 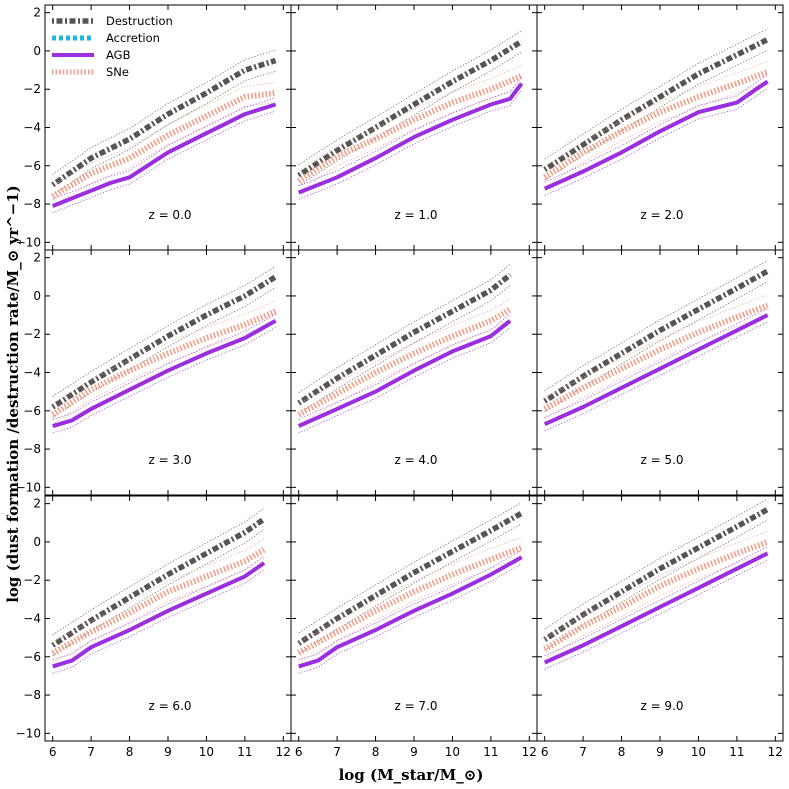 I want to click on panel-1: 2 0 −2 −4 −6 −8 −10 z = 0.0, so click(x=154, y=127).